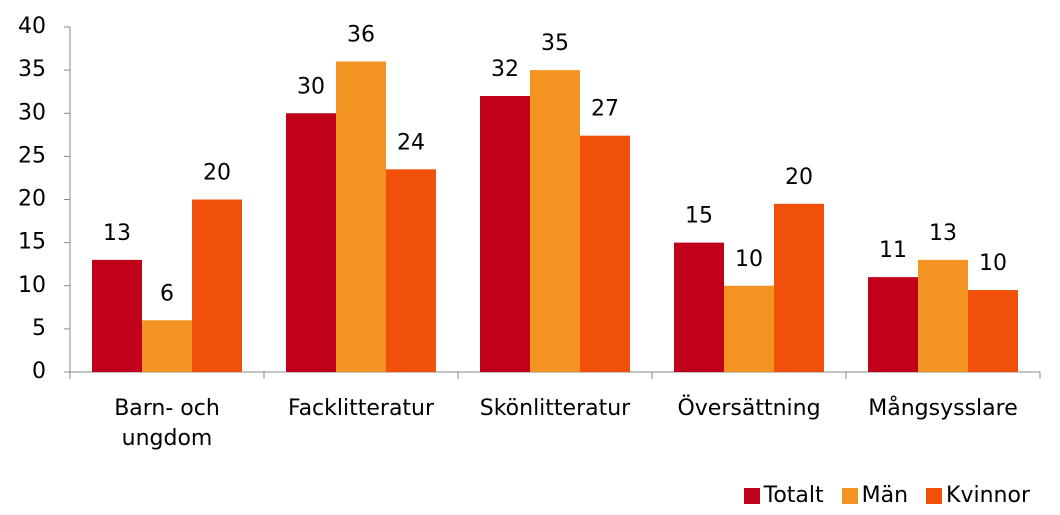 Image resolution: width=1060 pixels, height=515 pixels. What do you see at coordinates (605, 109) in the screenshot?
I see `data-label: 27` at bounding box center [605, 109].